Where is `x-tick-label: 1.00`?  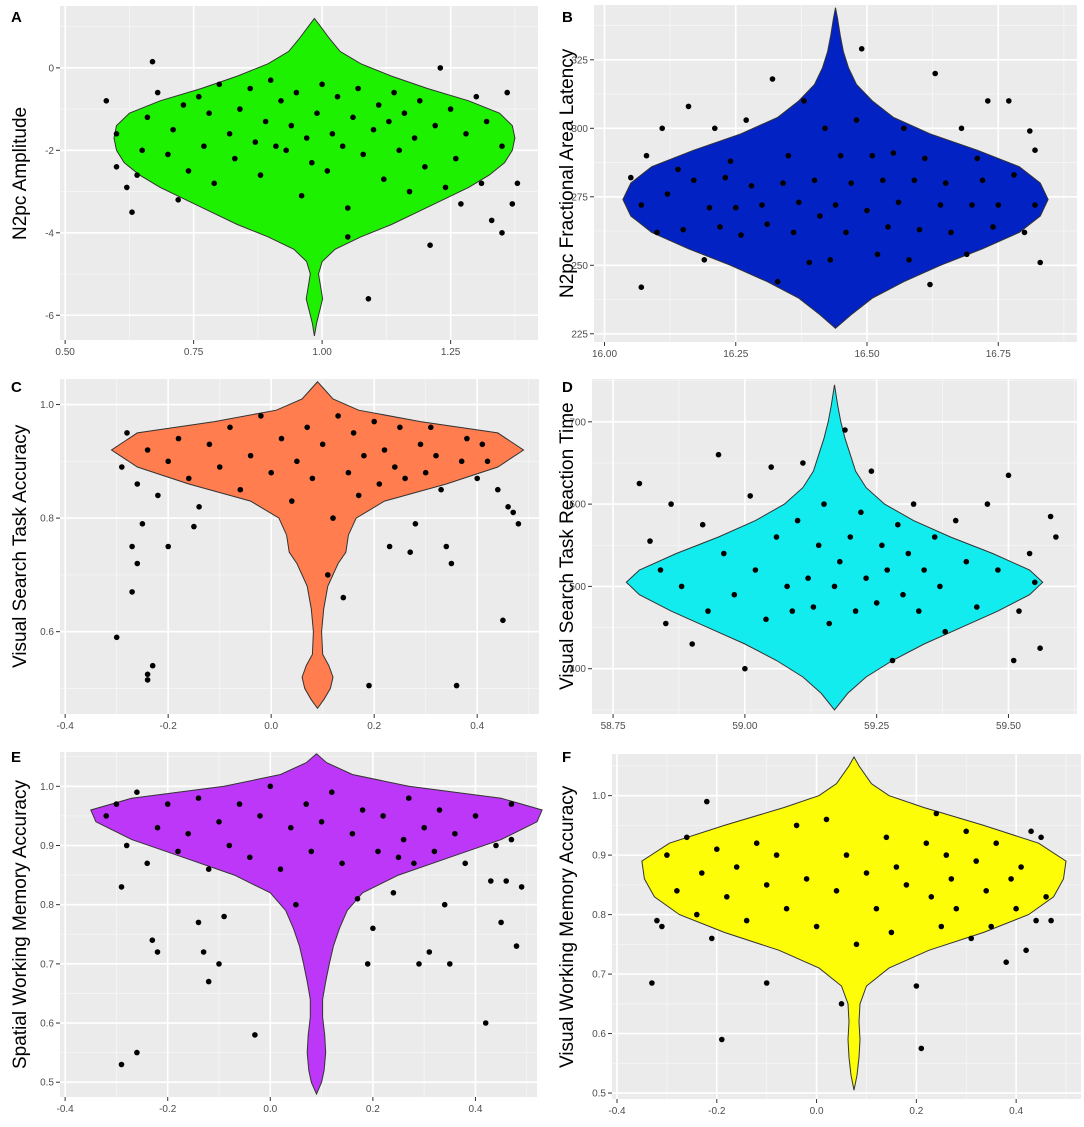
x-tick-label: 1.00 is located at coordinates (322, 352).